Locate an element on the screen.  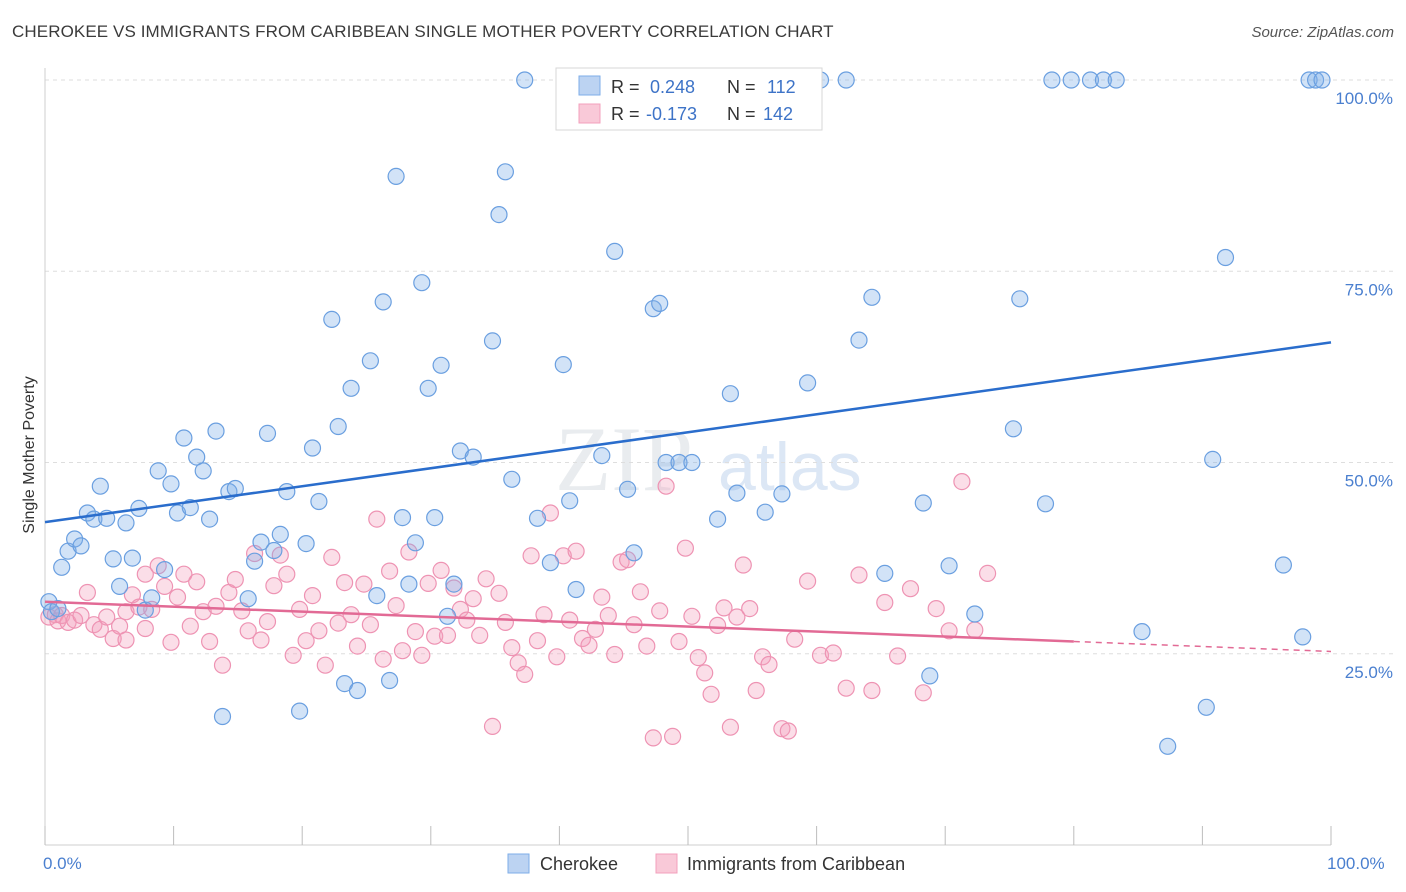
y-tick-label: 75.0% is located at coordinates (1369, 289).